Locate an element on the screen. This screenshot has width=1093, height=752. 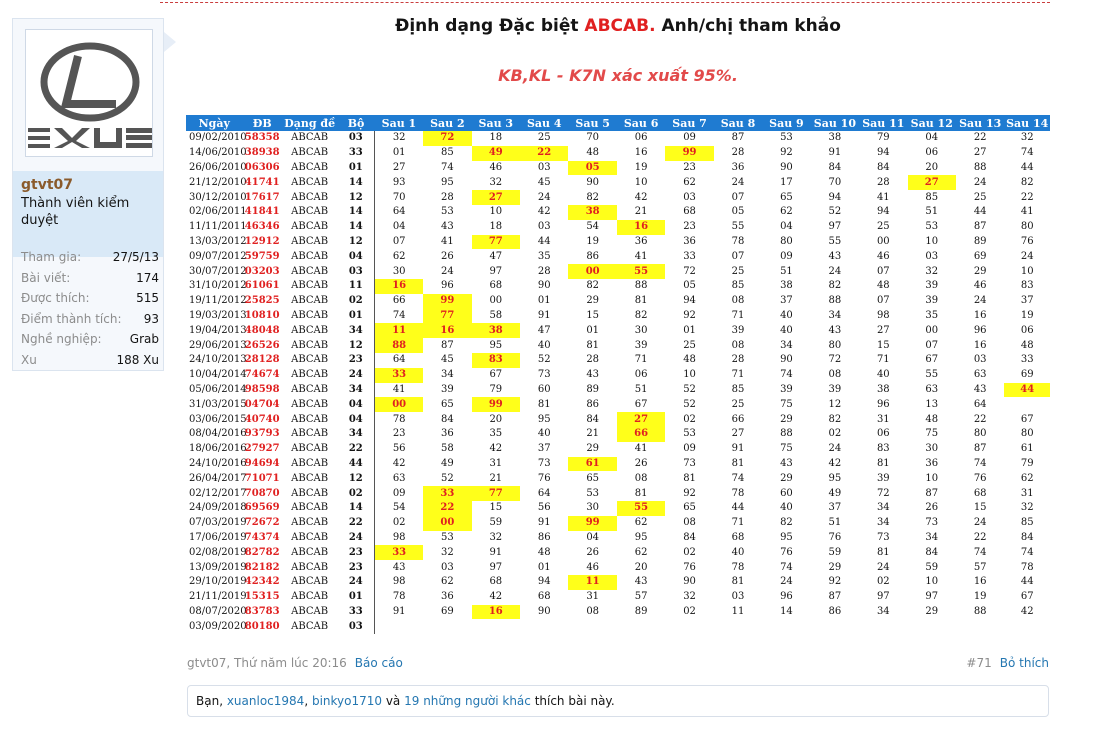
value-cell: 20 is located at coordinates (641, 567).